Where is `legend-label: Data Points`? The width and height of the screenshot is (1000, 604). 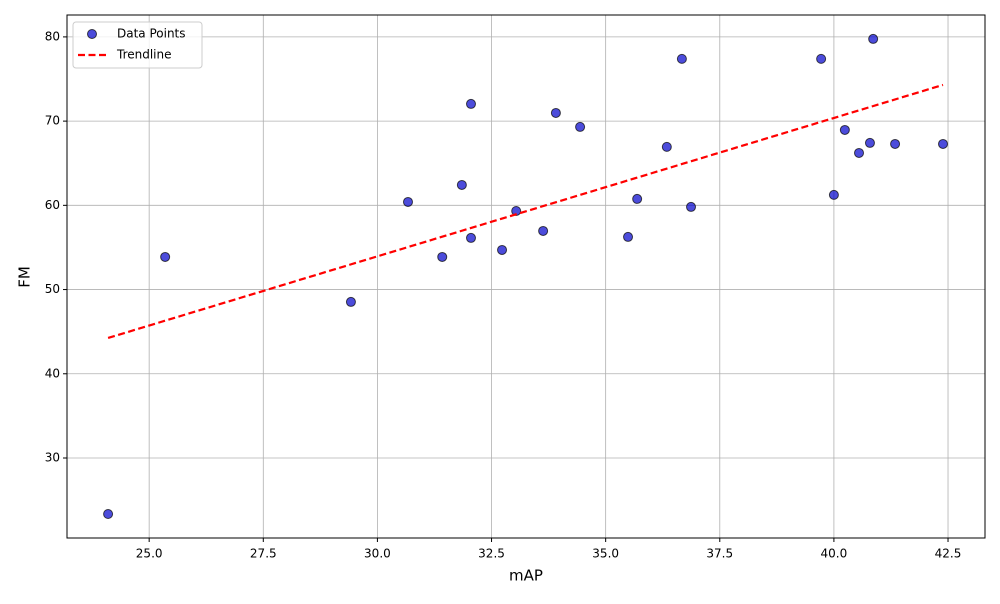
legend-label: Data Points is located at coordinates (151, 34).